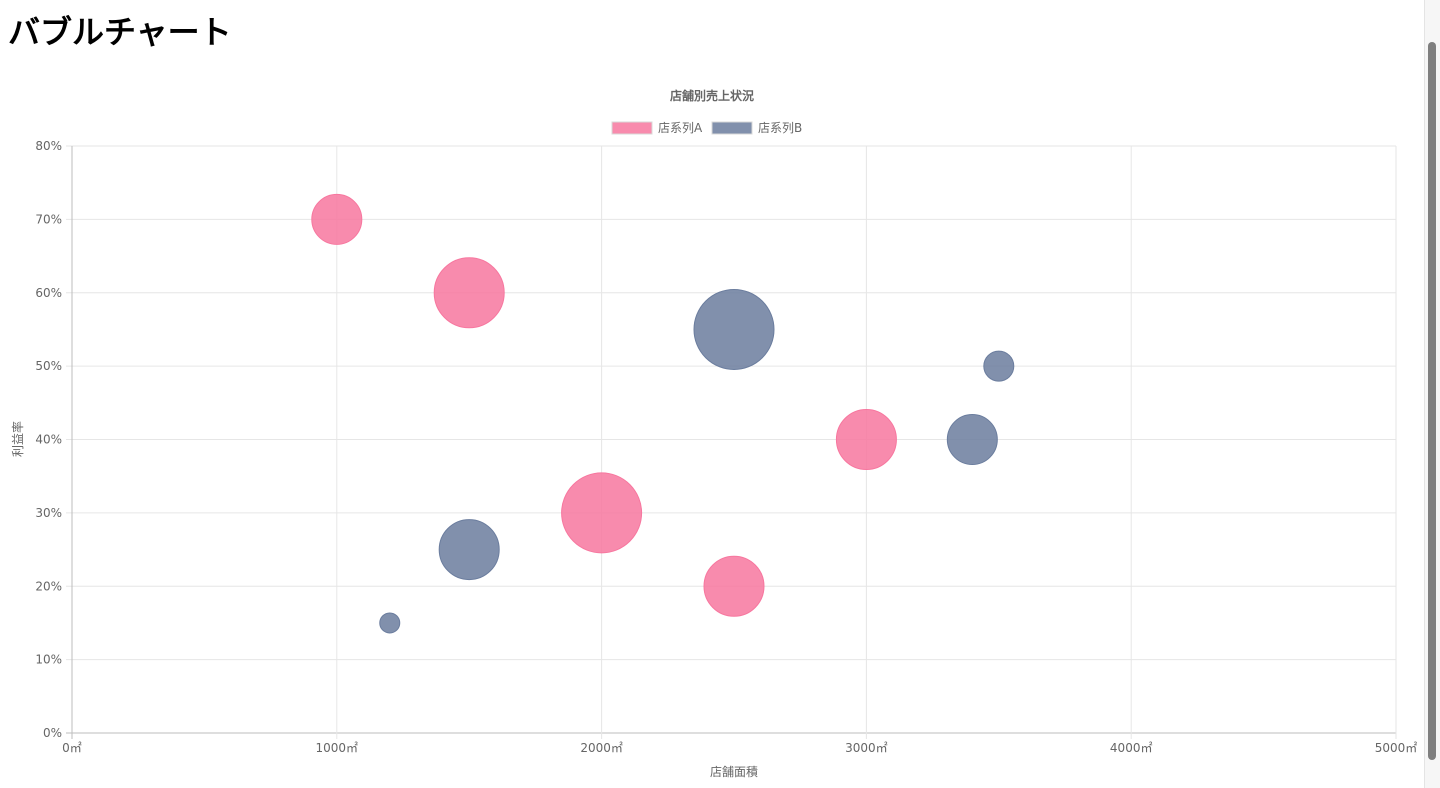 Image resolution: width=1440 pixels, height=788 pixels. What do you see at coordinates (1432, 401) in the screenshot?
I see `scrollbar-thumb` at bounding box center [1432, 401].